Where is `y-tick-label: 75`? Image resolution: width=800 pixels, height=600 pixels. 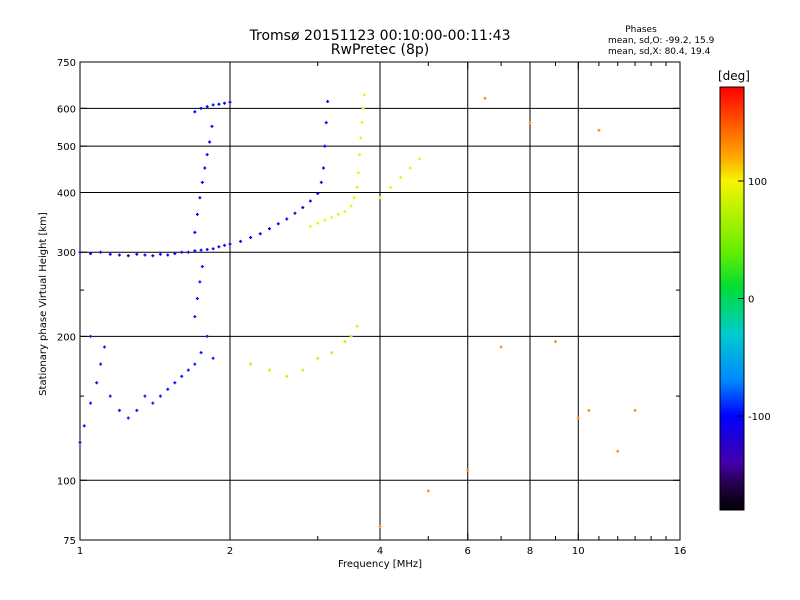
y-tick-label: 75 is located at coordinates (69, 541).